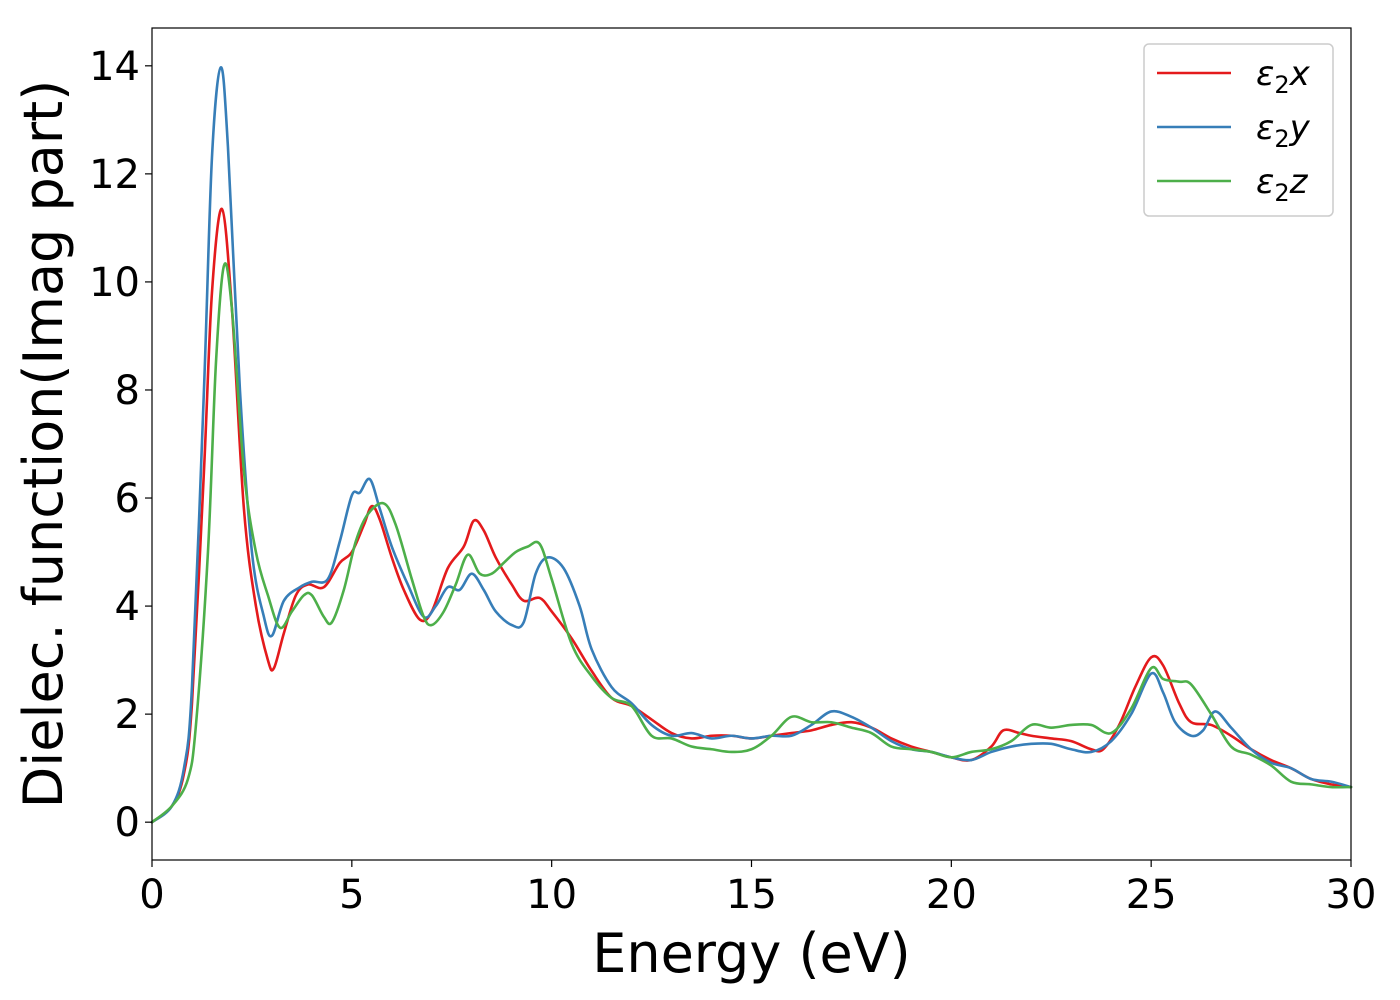 The height and width of the screenshot is (1000, 1400). I want to click on y-tick-label: 6, so click(127, 499).